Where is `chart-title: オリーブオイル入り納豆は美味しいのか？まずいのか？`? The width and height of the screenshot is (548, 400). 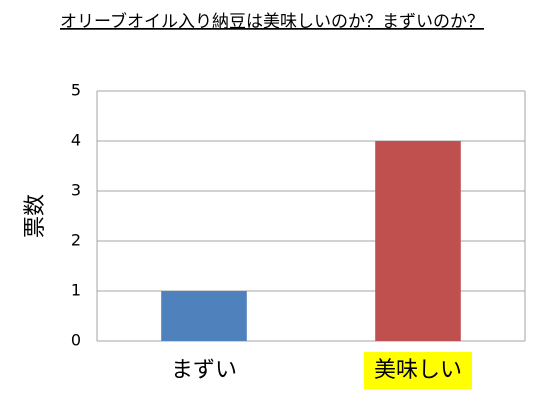 chart-title: オリーブオイル入り納豆は美味しいのか？まずいのか？ is located at coordinates (272, 21).